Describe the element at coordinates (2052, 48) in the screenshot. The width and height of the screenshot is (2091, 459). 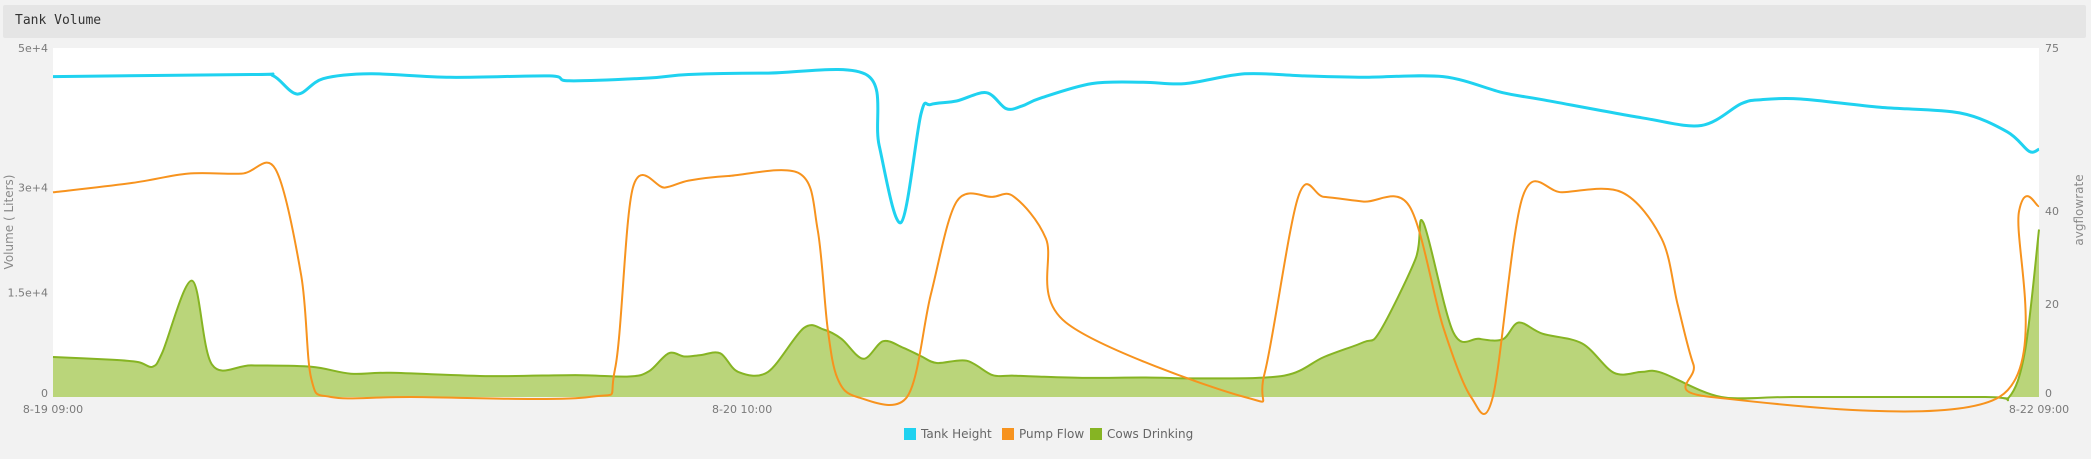
I see `y2-tick-label: 75` at that location.